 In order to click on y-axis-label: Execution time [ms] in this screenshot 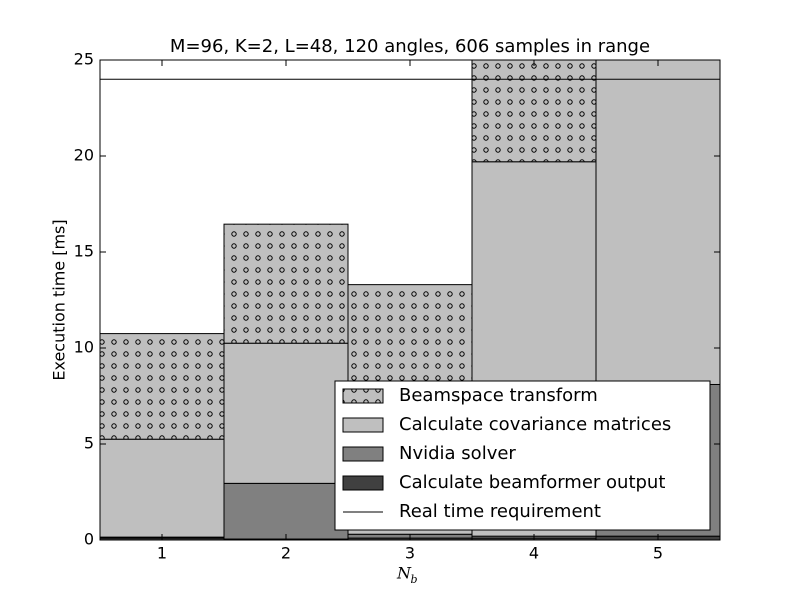, I will do `click(59, 299)`.